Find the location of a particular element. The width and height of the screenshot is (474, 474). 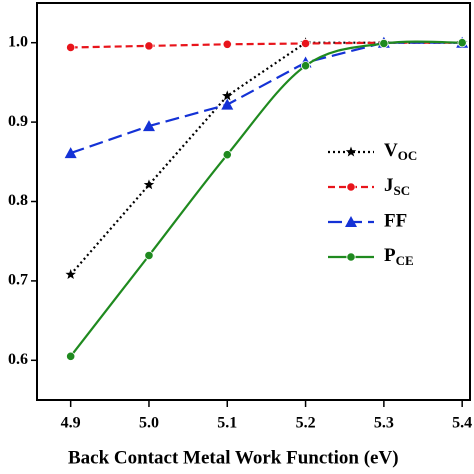

y-tick-label: 0.7 is located at coordinates (18, 280).